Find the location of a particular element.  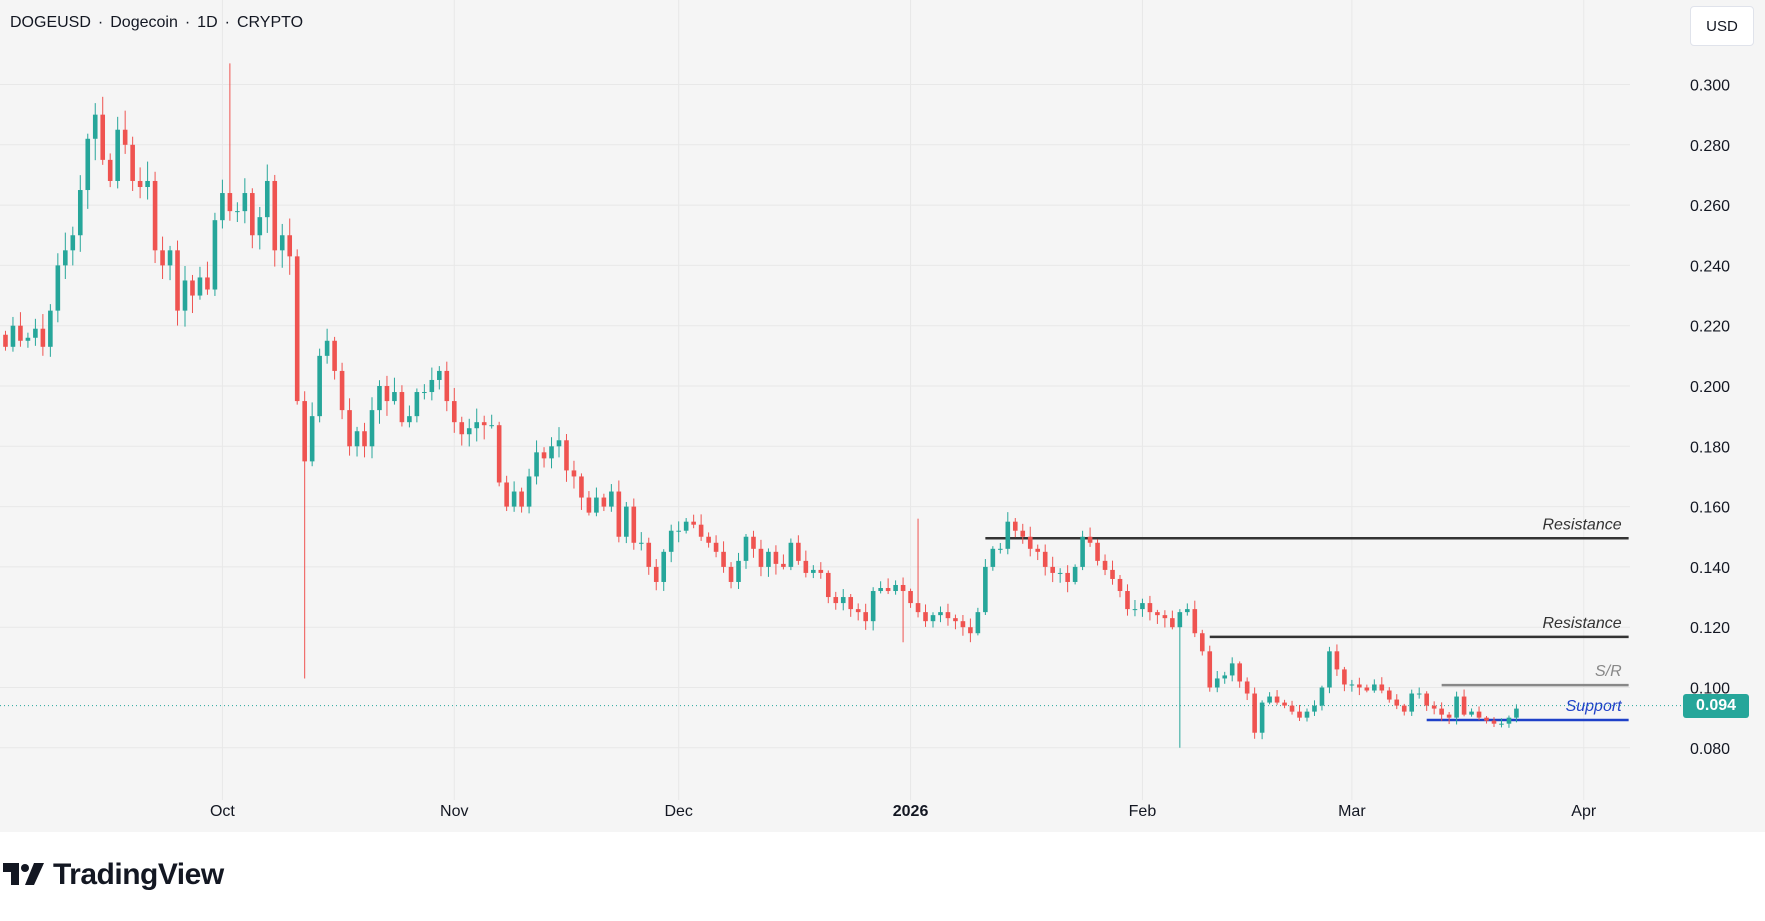

tradingview-logo-icon is located at coordinates (23, 874).